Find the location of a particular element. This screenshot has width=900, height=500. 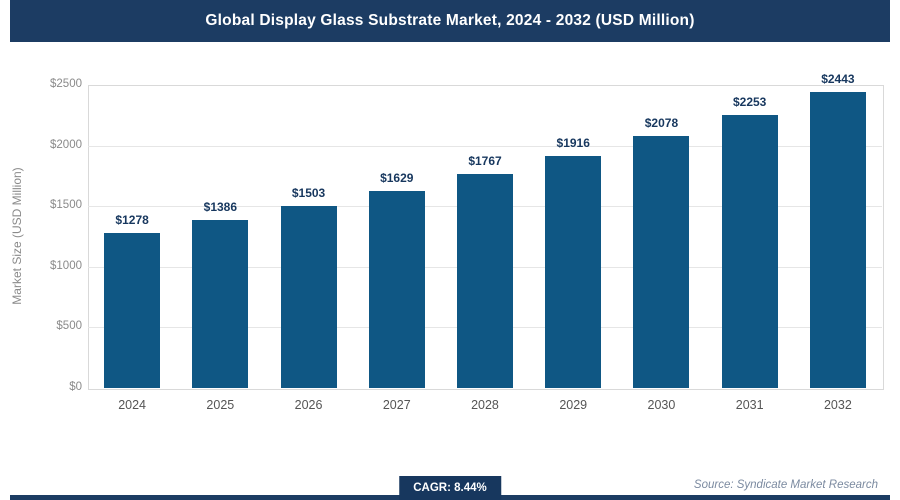

gridline is located at coordinates (485, 146).